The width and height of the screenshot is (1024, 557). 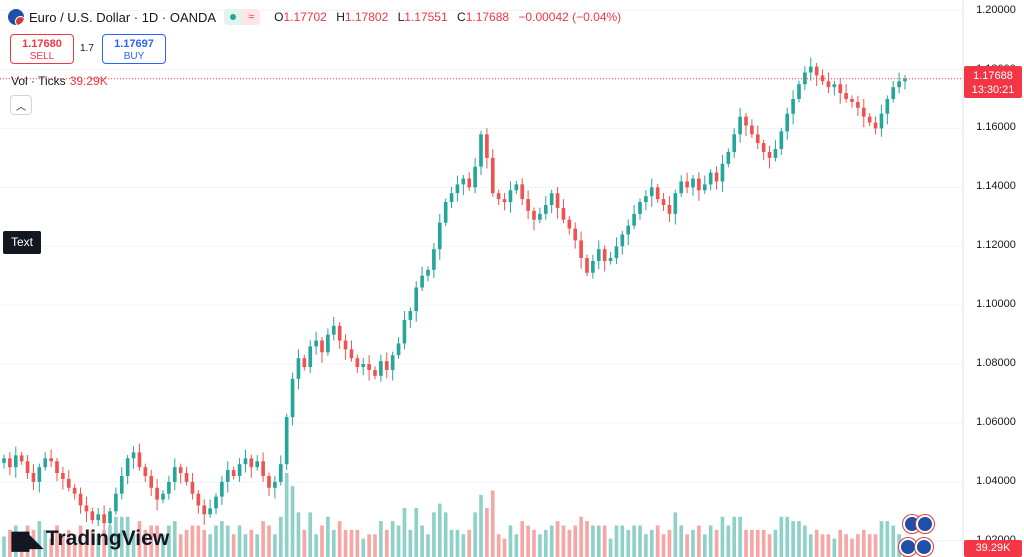 What do you see at coordinates (107, 538) in the screenshot?
I see `logo-text: TradingView` at bounding box center [107, 538].